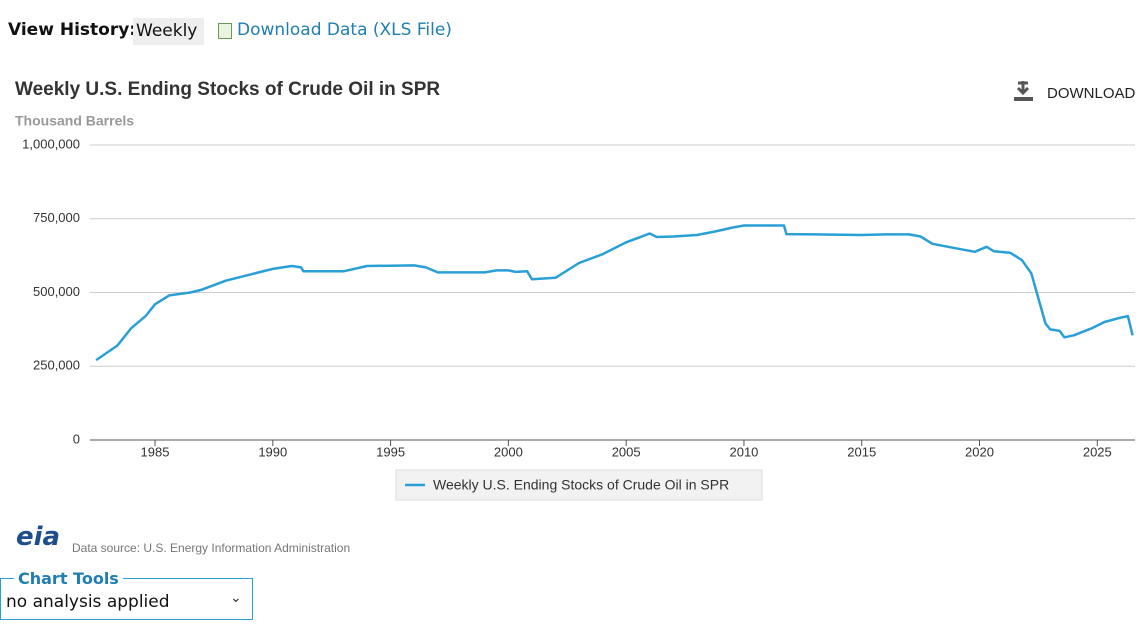 This screenshot has height=641, width=1140. I want to click on x-tick-label: 2000, so click(508, 451).